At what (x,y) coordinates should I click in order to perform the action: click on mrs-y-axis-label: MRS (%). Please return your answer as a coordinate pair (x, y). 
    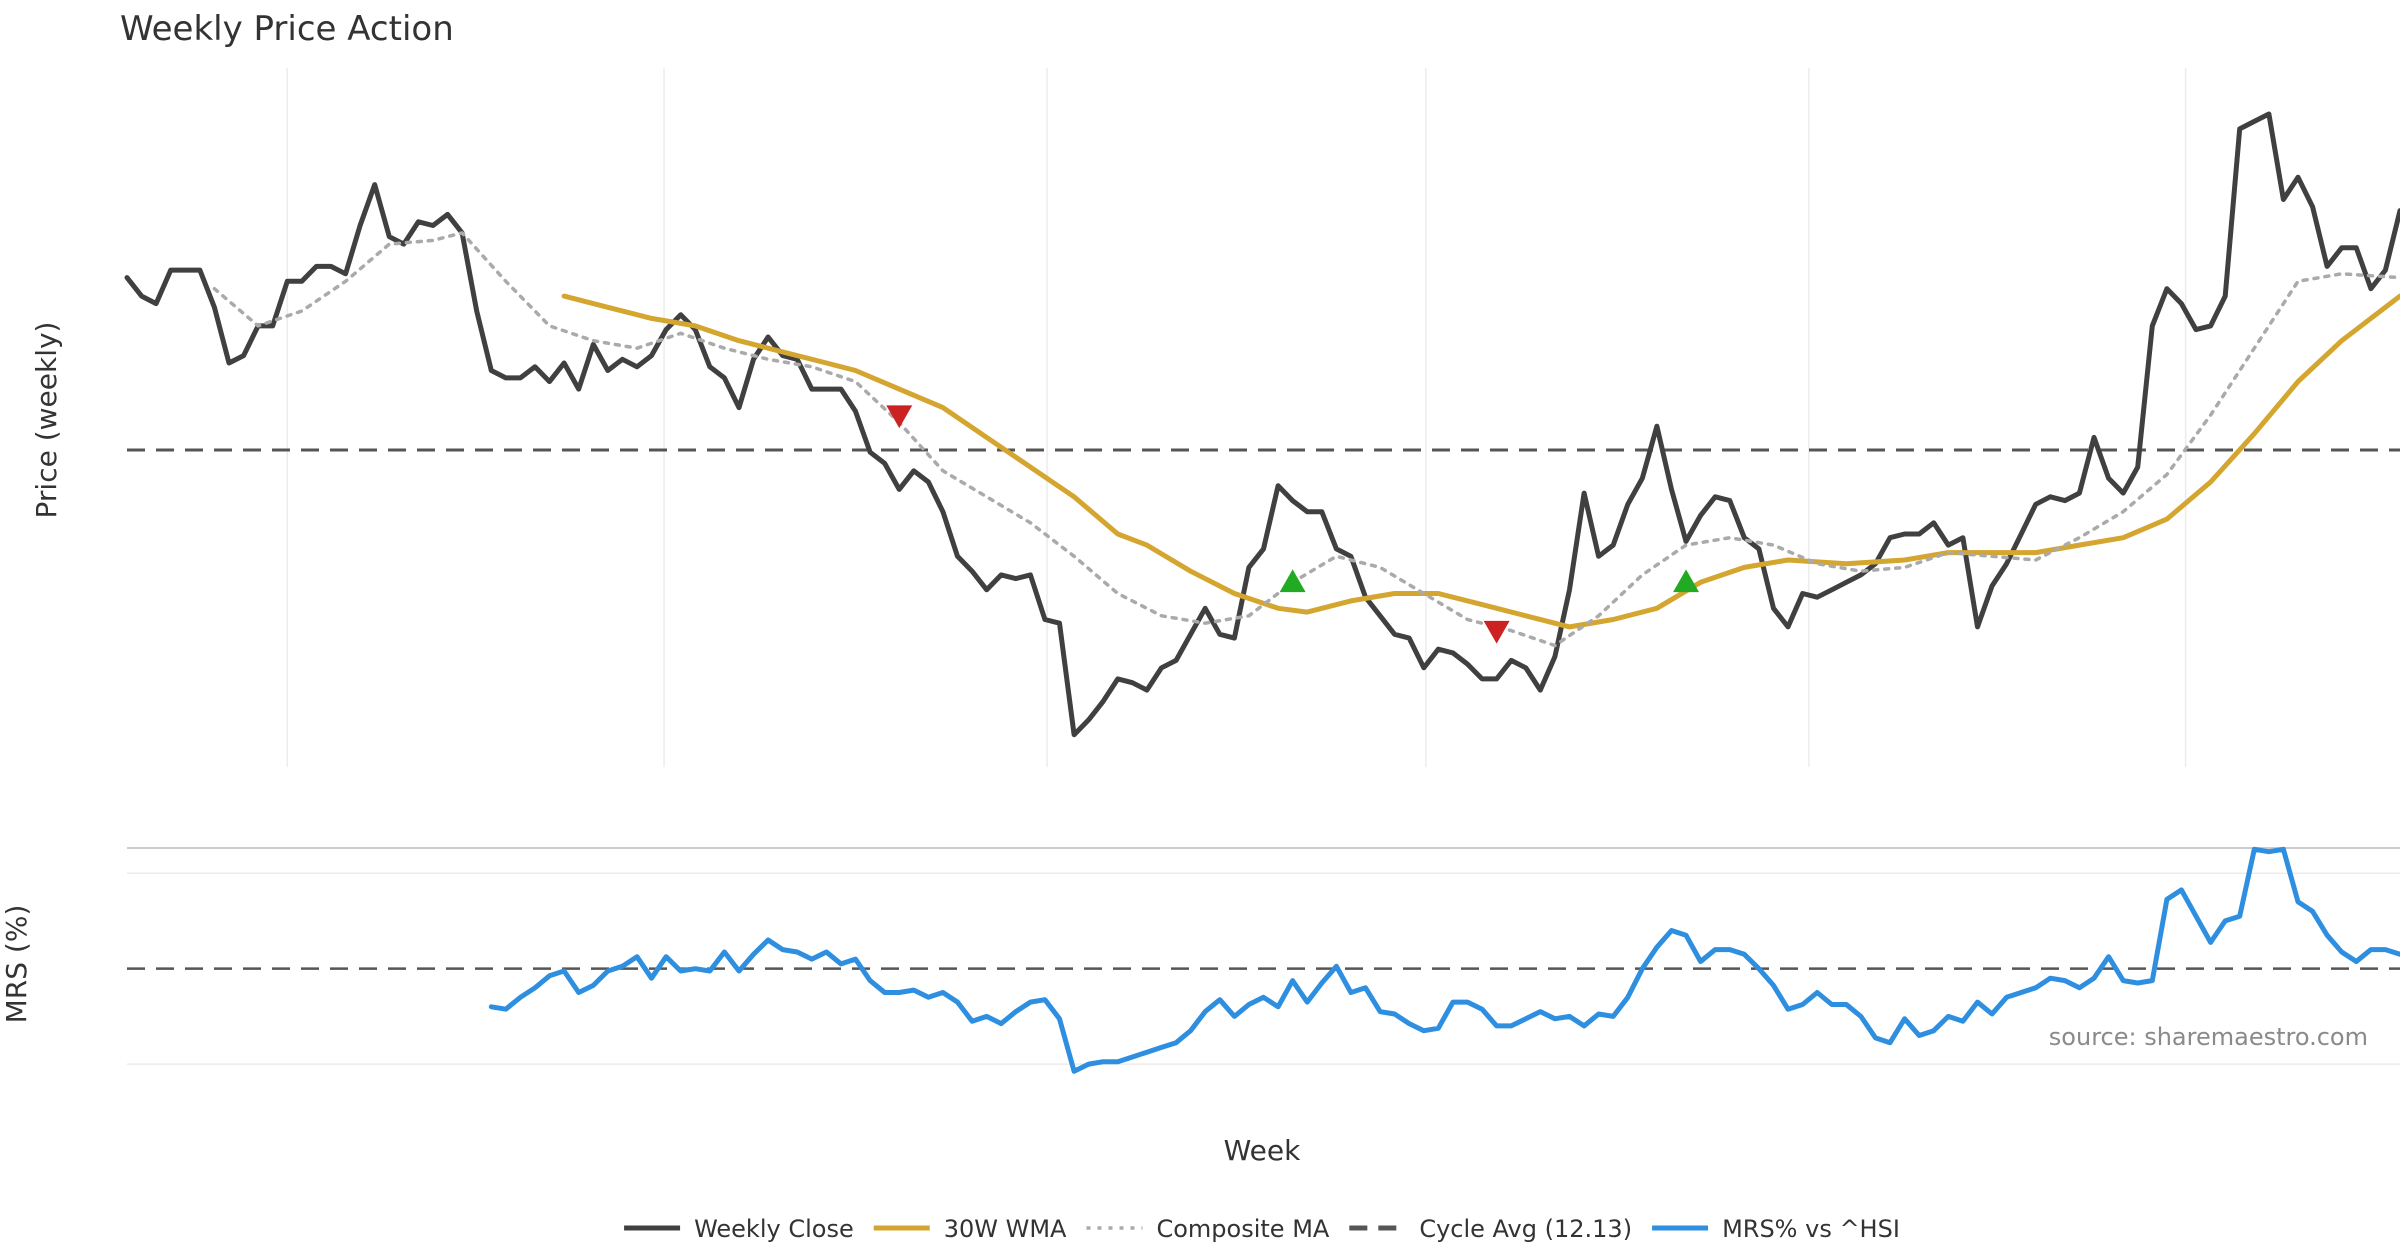
    Looking at the image, I should click on (16, 964).